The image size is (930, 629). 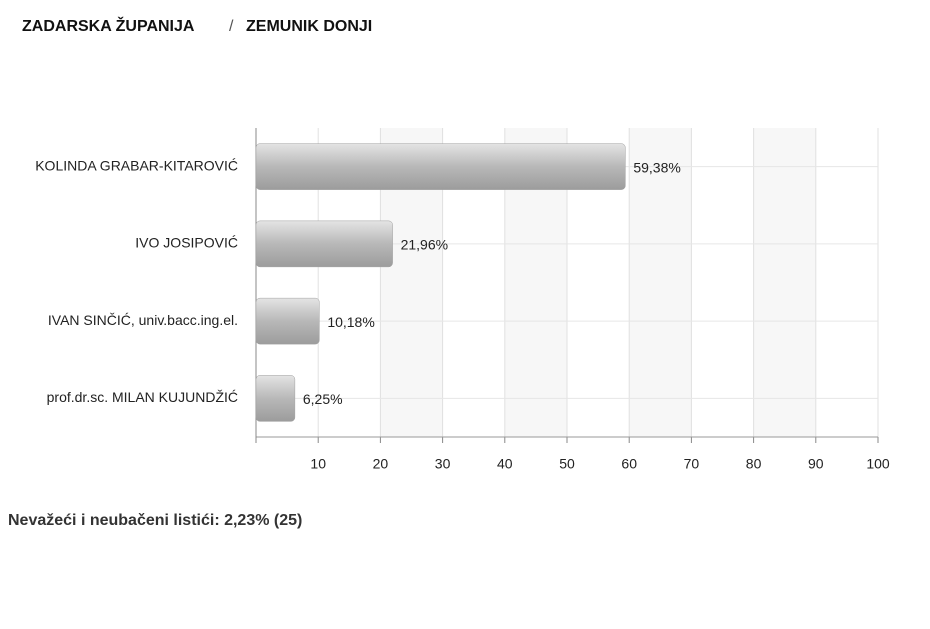 What do you see at coordinates (323, 399) in the screenshot?
I see `value-label: 6,25%` at bounding box center [323, 399].